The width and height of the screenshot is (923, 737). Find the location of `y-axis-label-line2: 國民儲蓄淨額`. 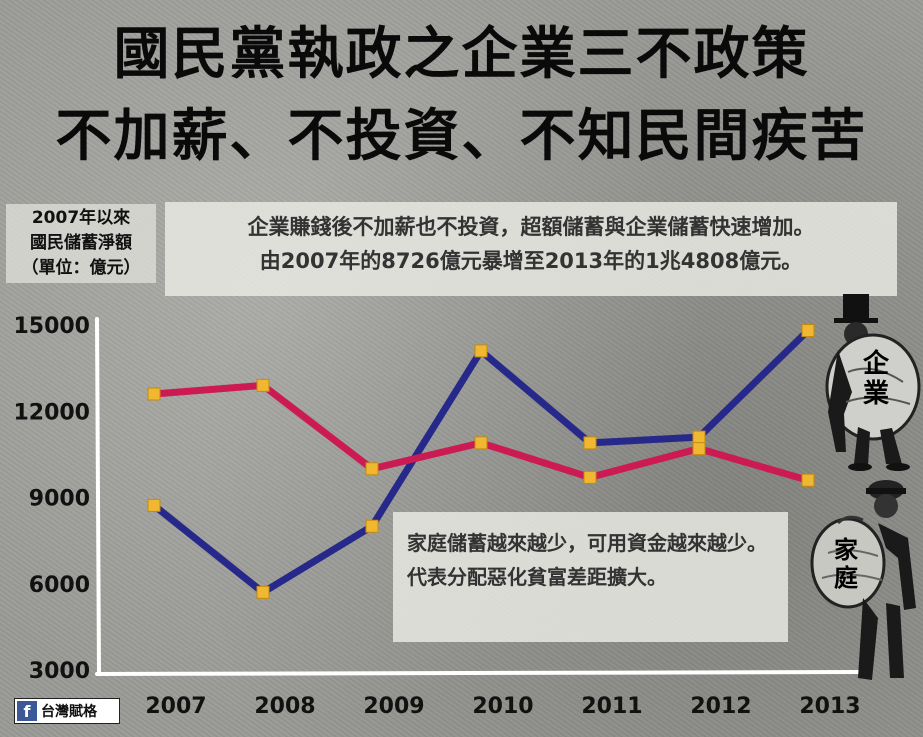

y-axis-label-line2: 國民儲蓄淨額 is located at coordinates (81, 243).